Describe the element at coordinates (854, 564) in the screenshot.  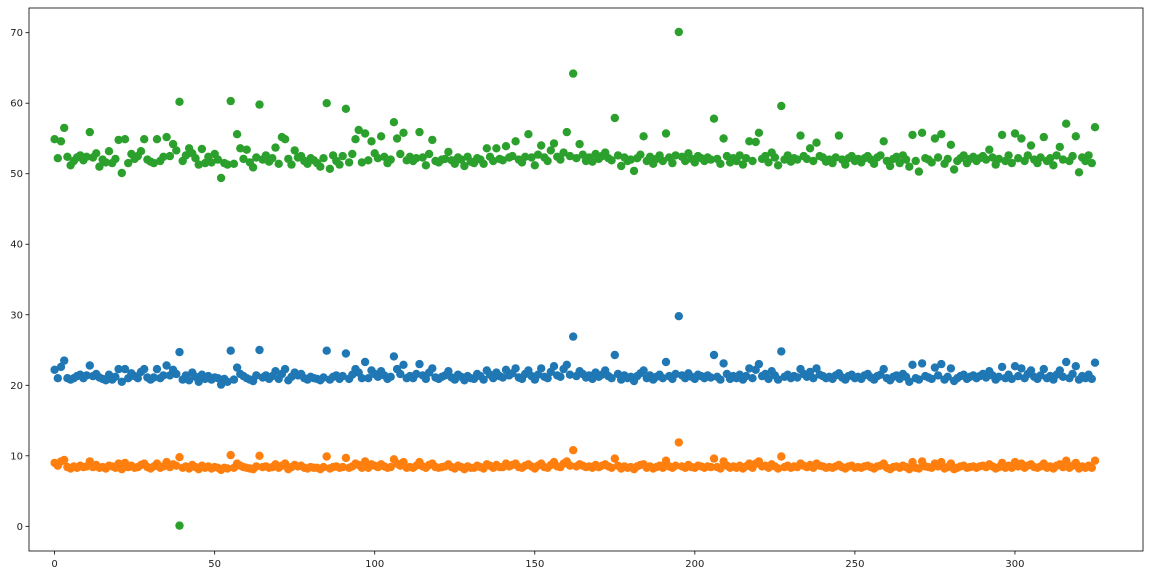
I see `x-tick-label: 250` at that location.